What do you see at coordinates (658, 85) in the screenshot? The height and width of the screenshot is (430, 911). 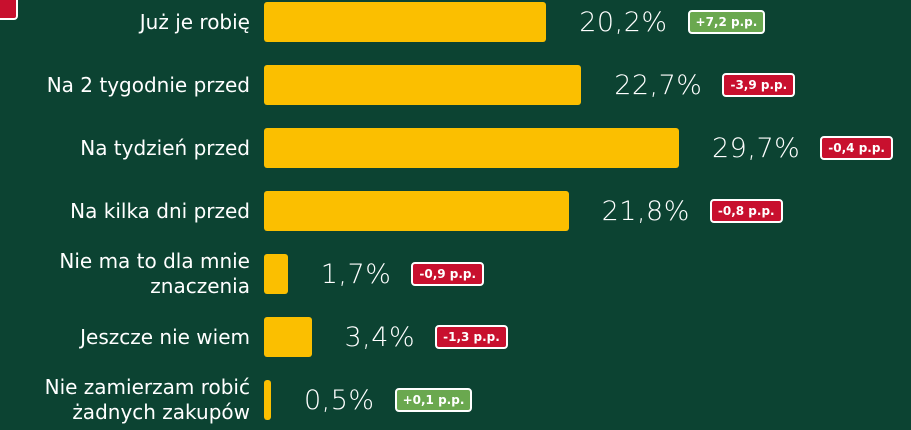 I see `value-label: 22,7%` at bounding box center [658, 85].